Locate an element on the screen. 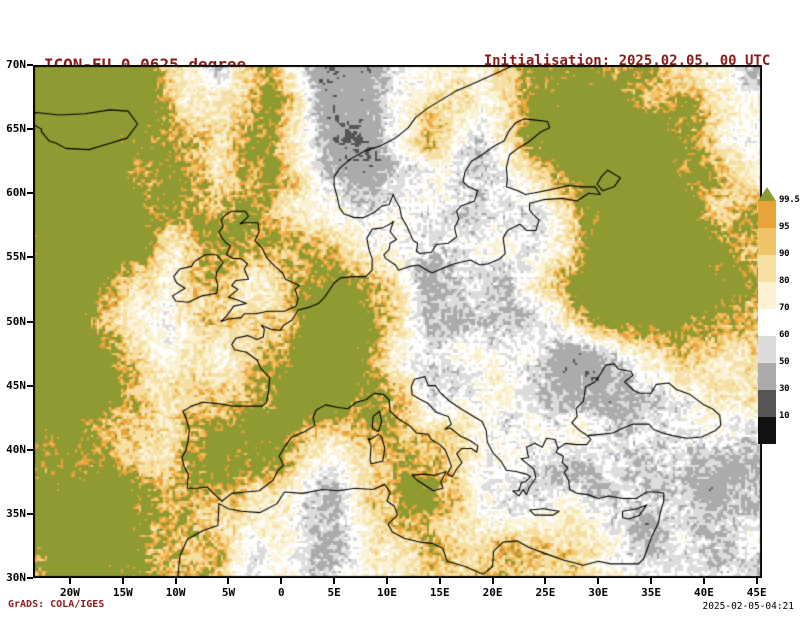  colorbar-level-label: 70 is located at coordinates (784, 308).